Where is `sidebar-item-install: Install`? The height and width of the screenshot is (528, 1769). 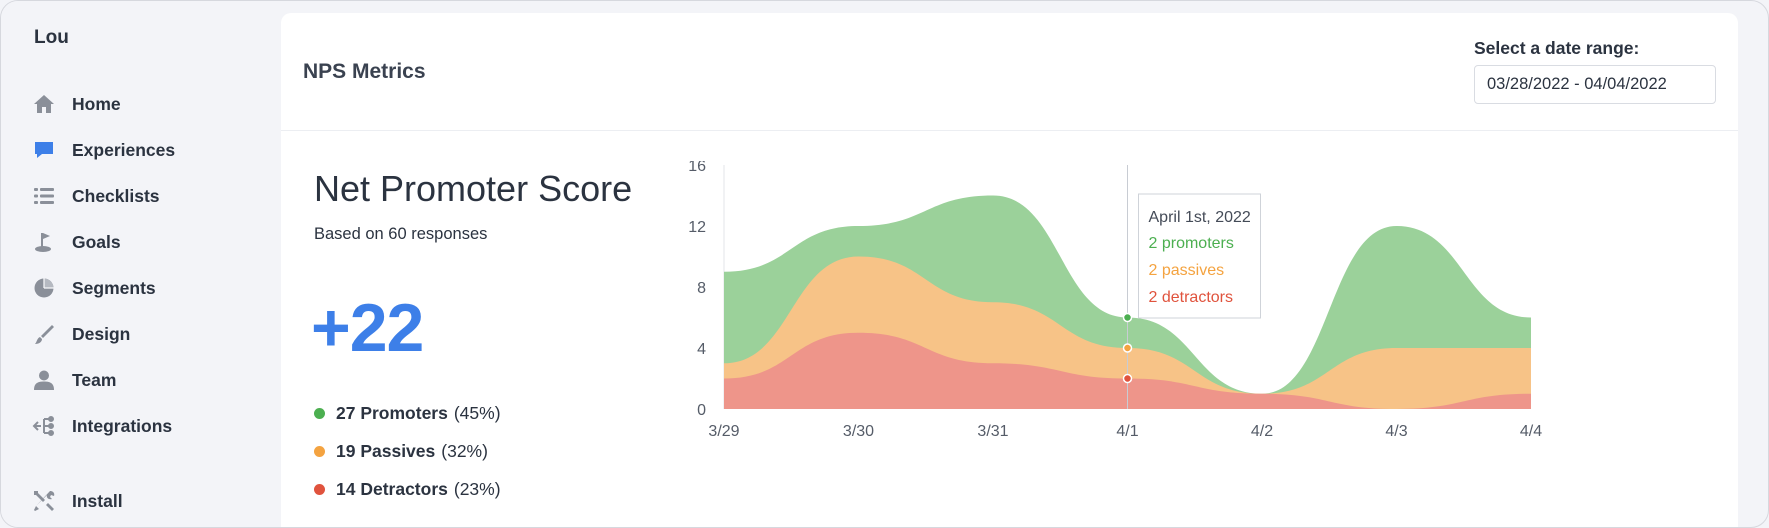
sidebar-item-install: Install is located at coordinates (77, 501).